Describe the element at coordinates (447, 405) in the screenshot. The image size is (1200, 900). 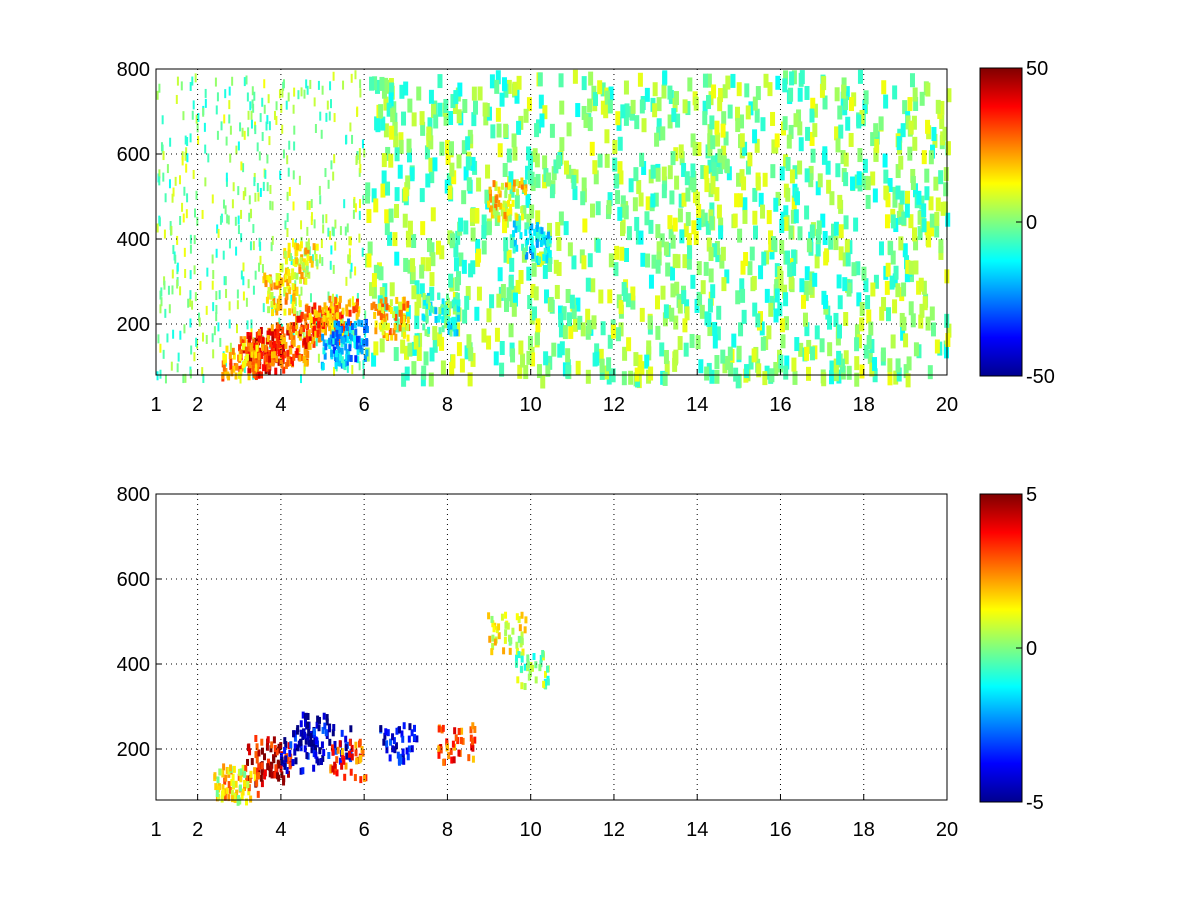
I see `top-x-tick-label: 8` at that location.